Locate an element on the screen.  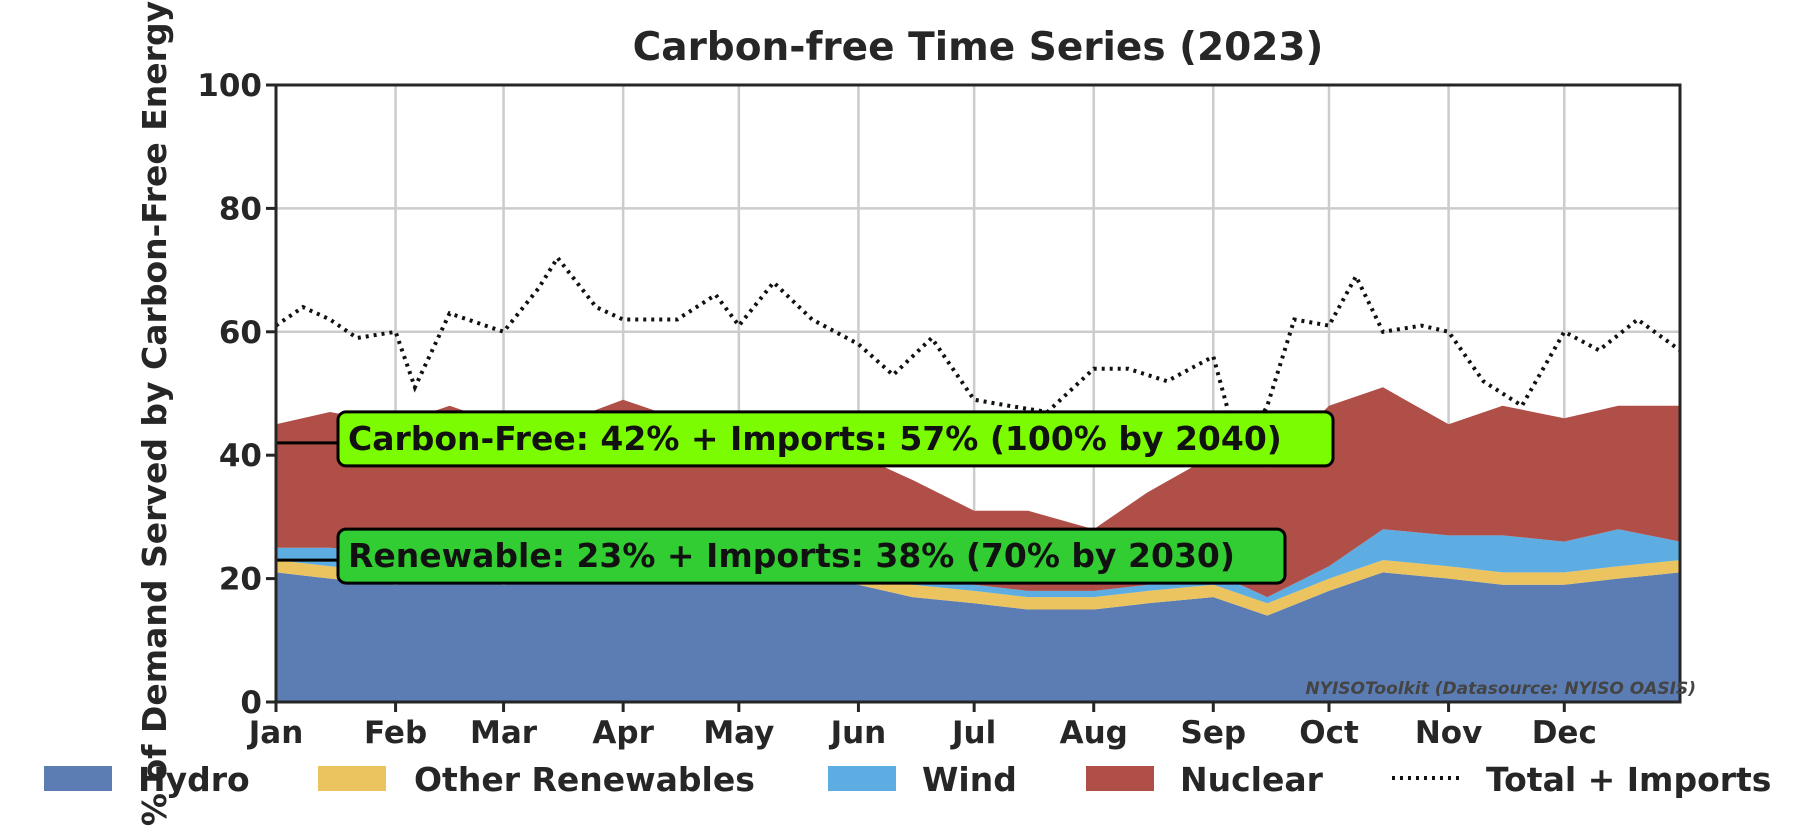
x-tick-label: Jul is located at coordinates (973, 733).